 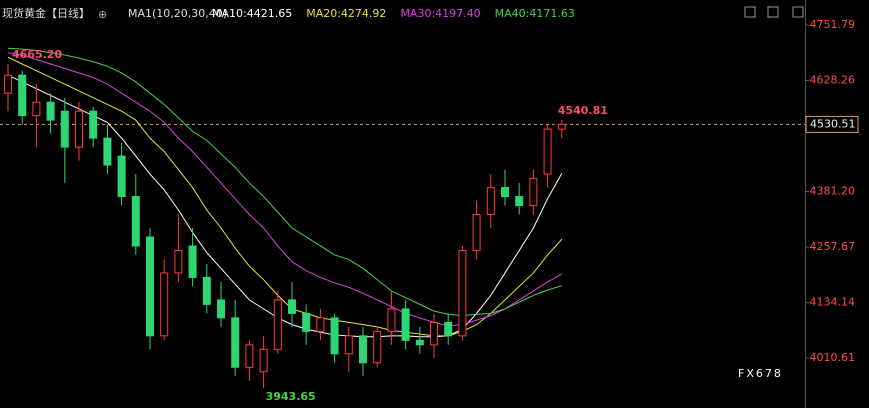 What do you see at coordinates (46, 13) in the screenshot?
I see `chart-title: 现货黄金【日线】` at bounding box center [46, 13].